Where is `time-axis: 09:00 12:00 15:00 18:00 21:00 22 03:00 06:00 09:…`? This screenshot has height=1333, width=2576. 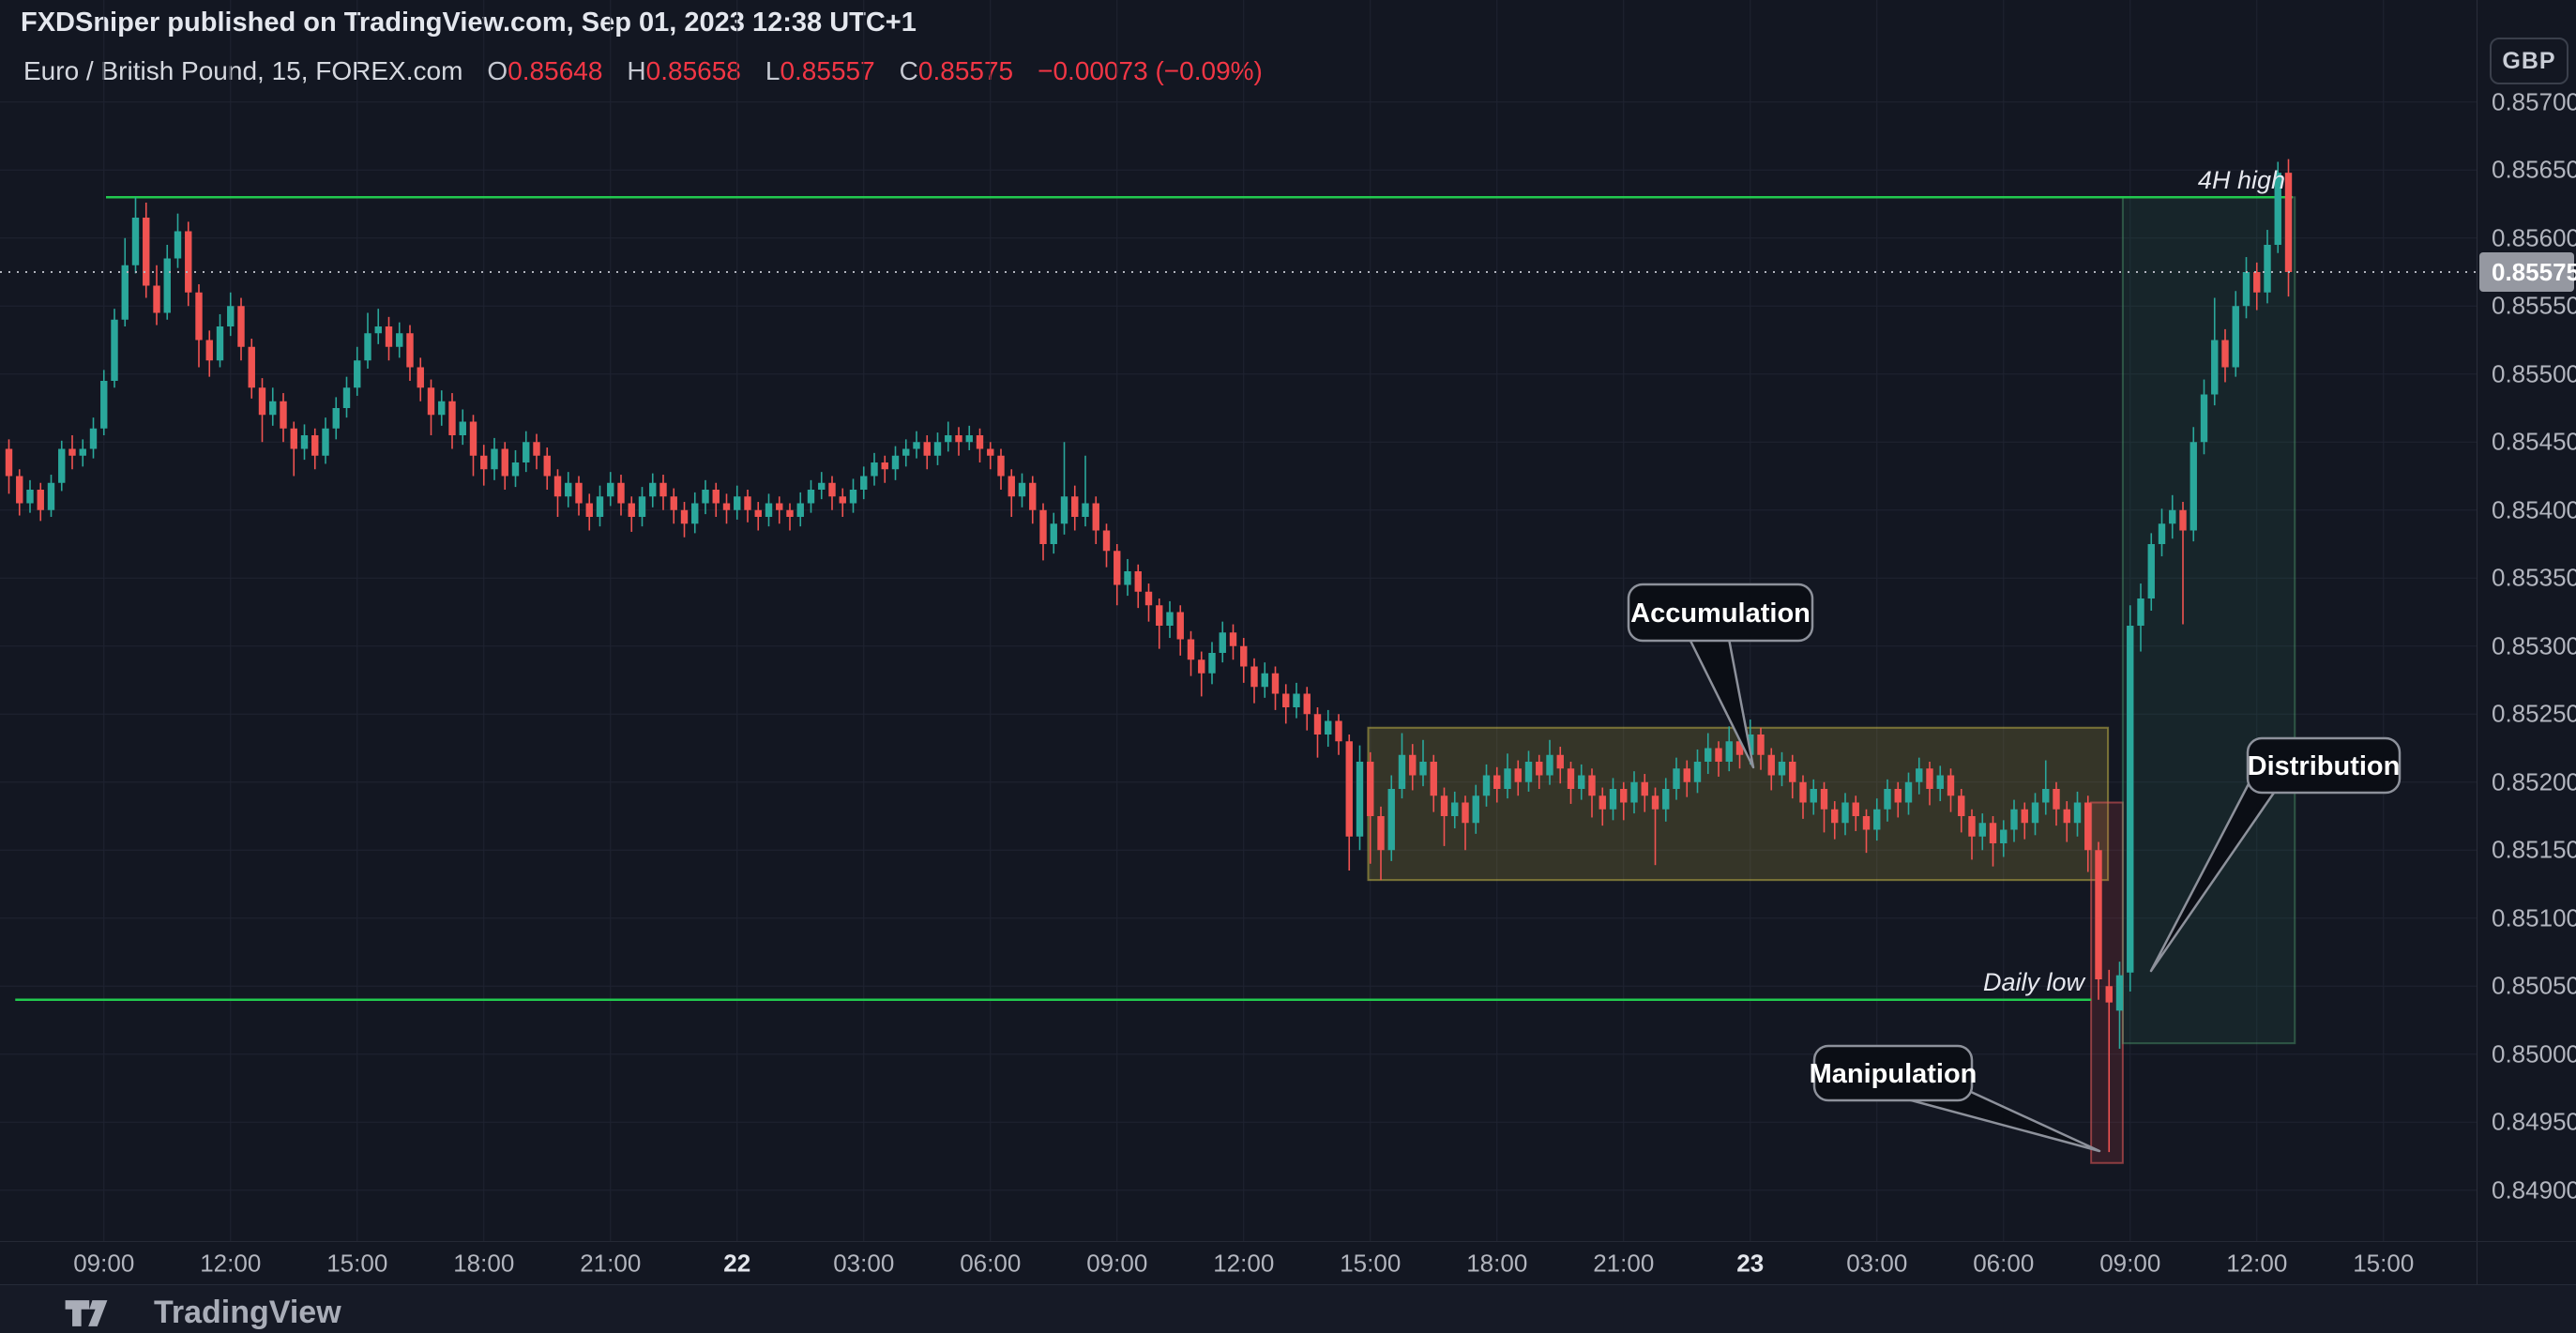 time-axis: 09:00 12:00 15:00 18:00 21:00 22 03:00 06:00 09:… is located at coordinates (1288, 1262).